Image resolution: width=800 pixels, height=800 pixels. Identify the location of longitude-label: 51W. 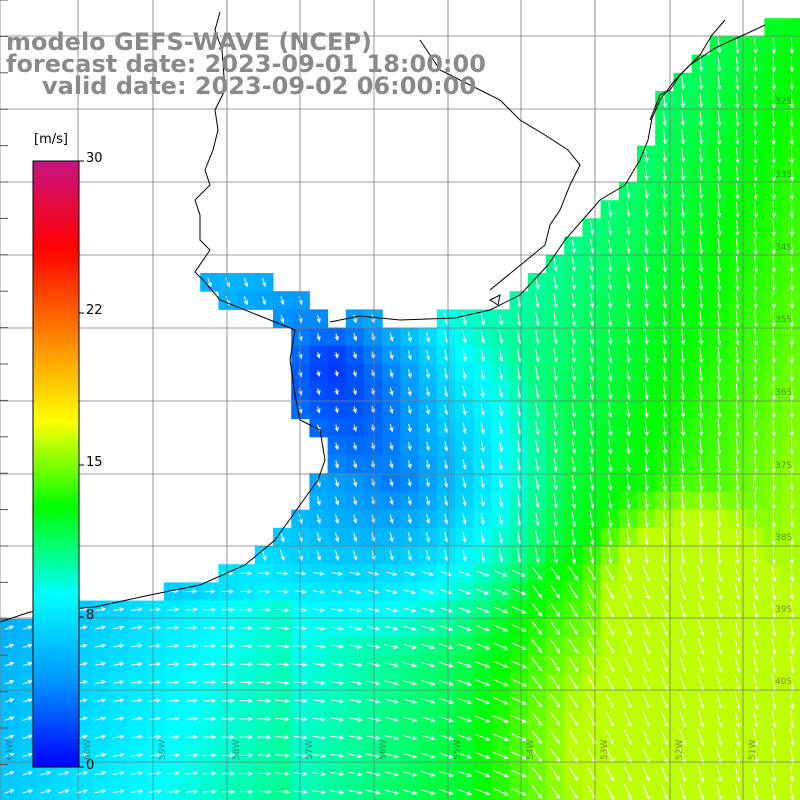
(753, 750).